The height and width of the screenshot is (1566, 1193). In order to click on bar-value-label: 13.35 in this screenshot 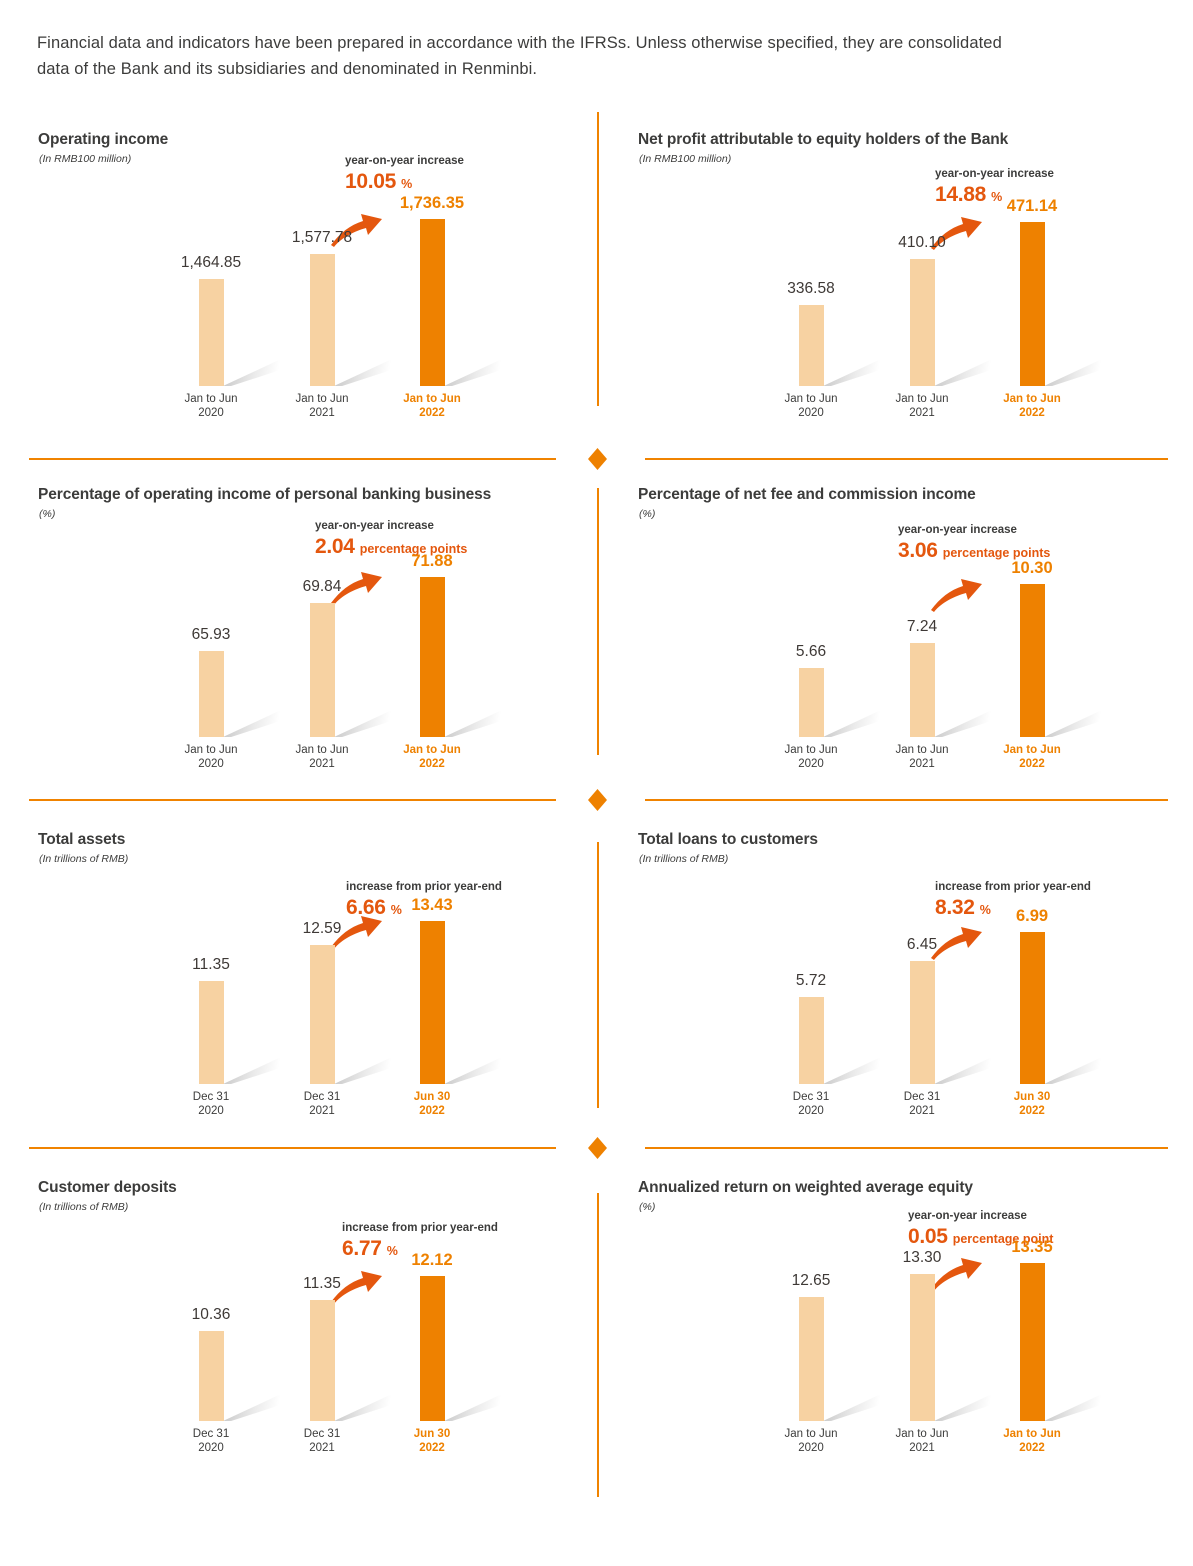, I will do `click(1032, 1247)`.